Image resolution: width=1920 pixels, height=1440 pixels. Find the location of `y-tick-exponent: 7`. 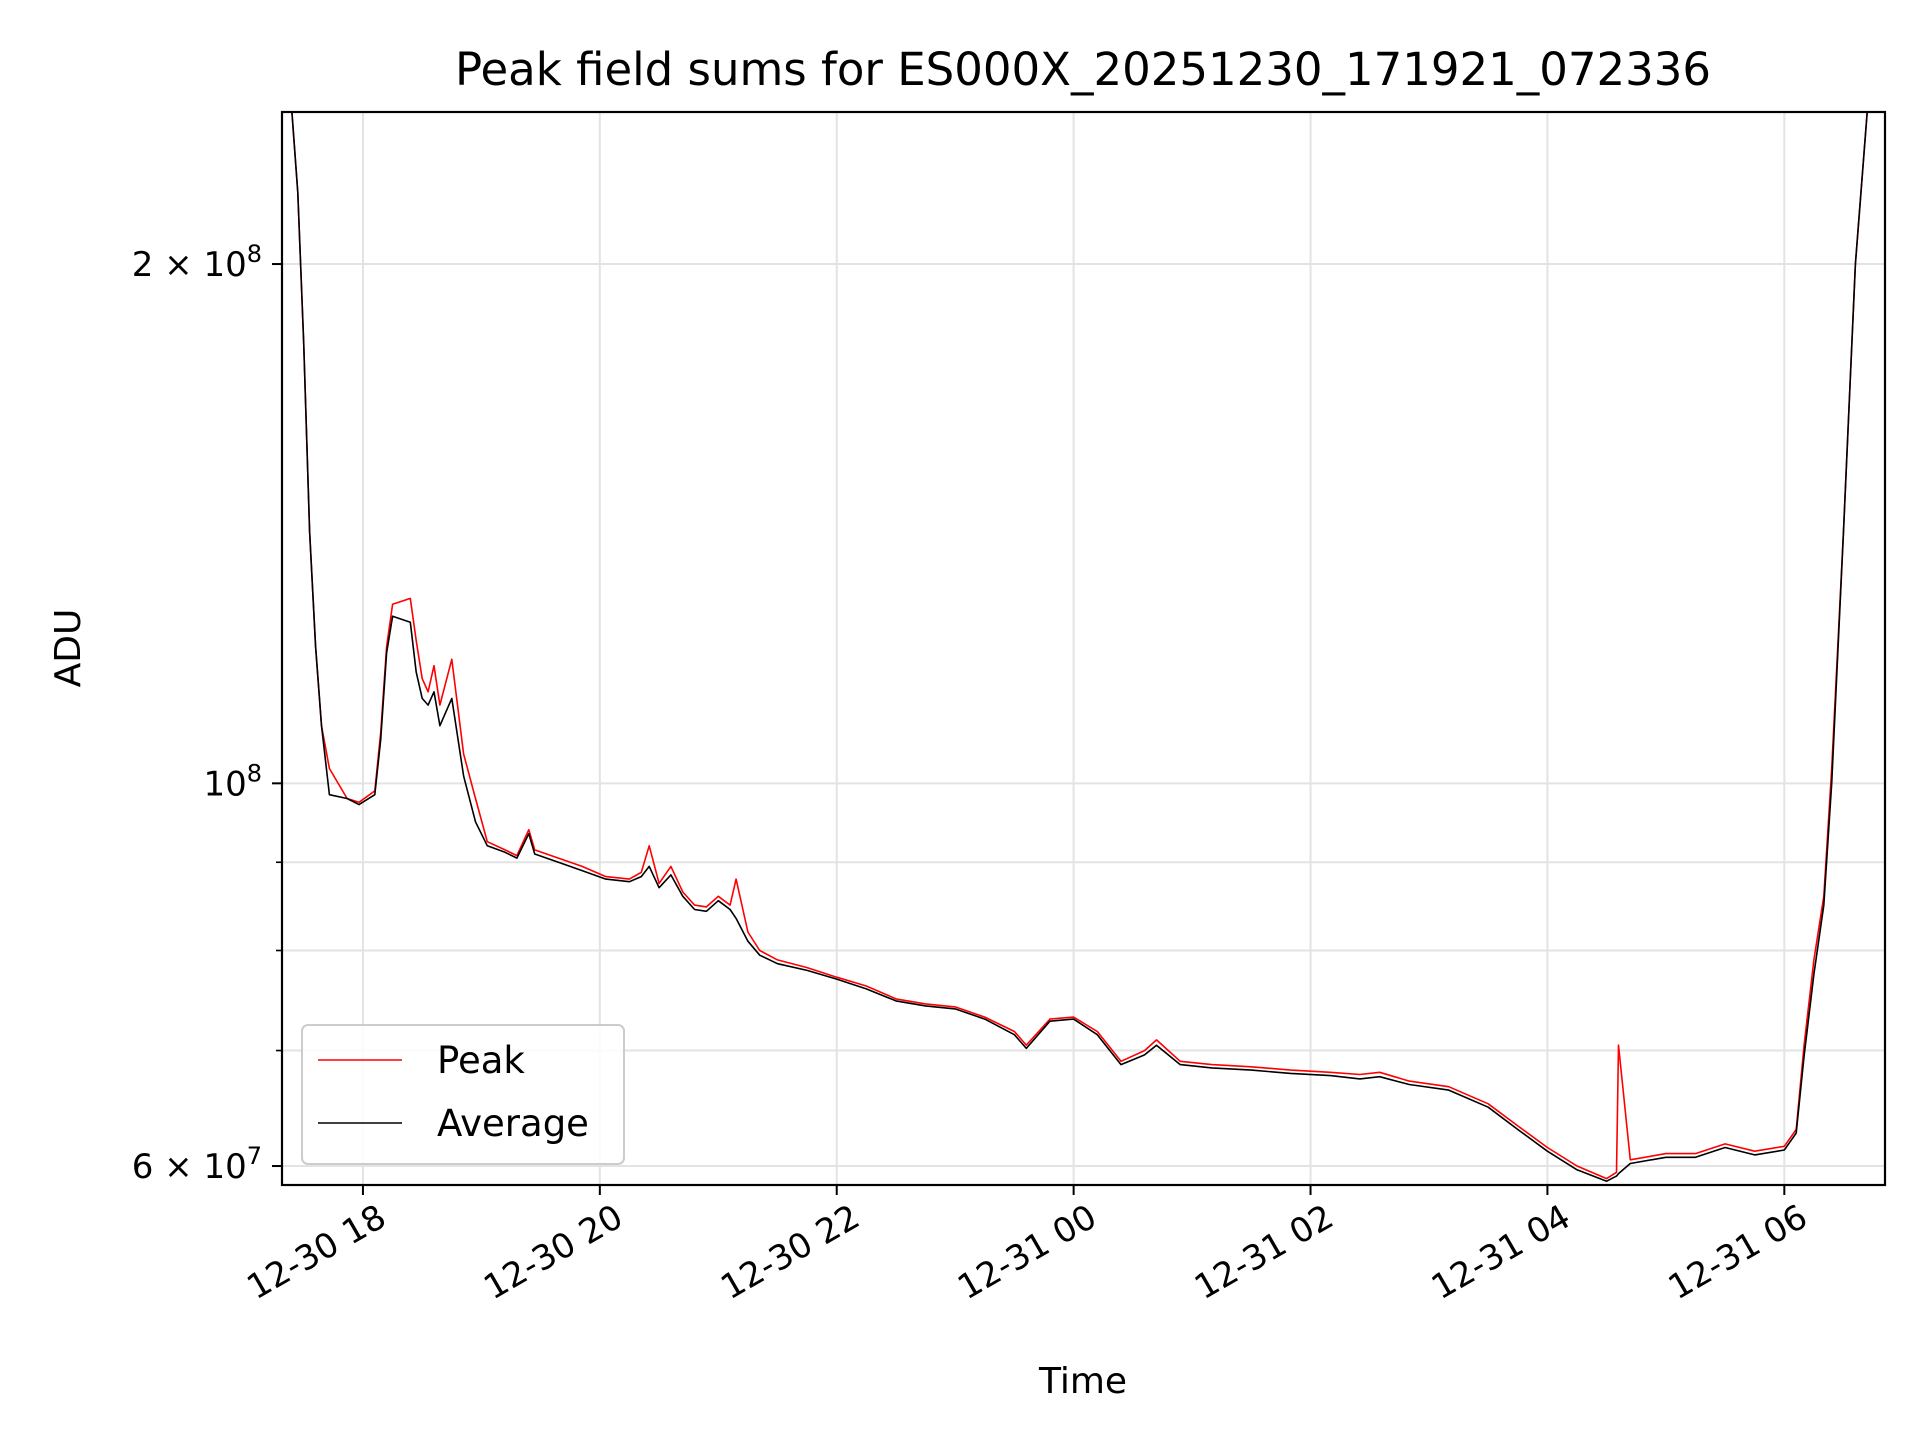

y-tick-exponent: 7 is located at coordinates (254, 1156).